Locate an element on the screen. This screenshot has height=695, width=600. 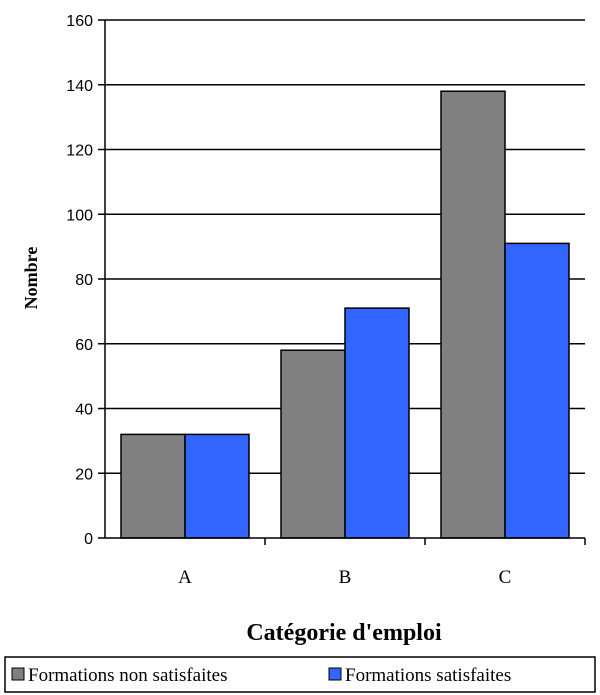
bar-C-non-satisfaites is located at coordinates (473, 314).